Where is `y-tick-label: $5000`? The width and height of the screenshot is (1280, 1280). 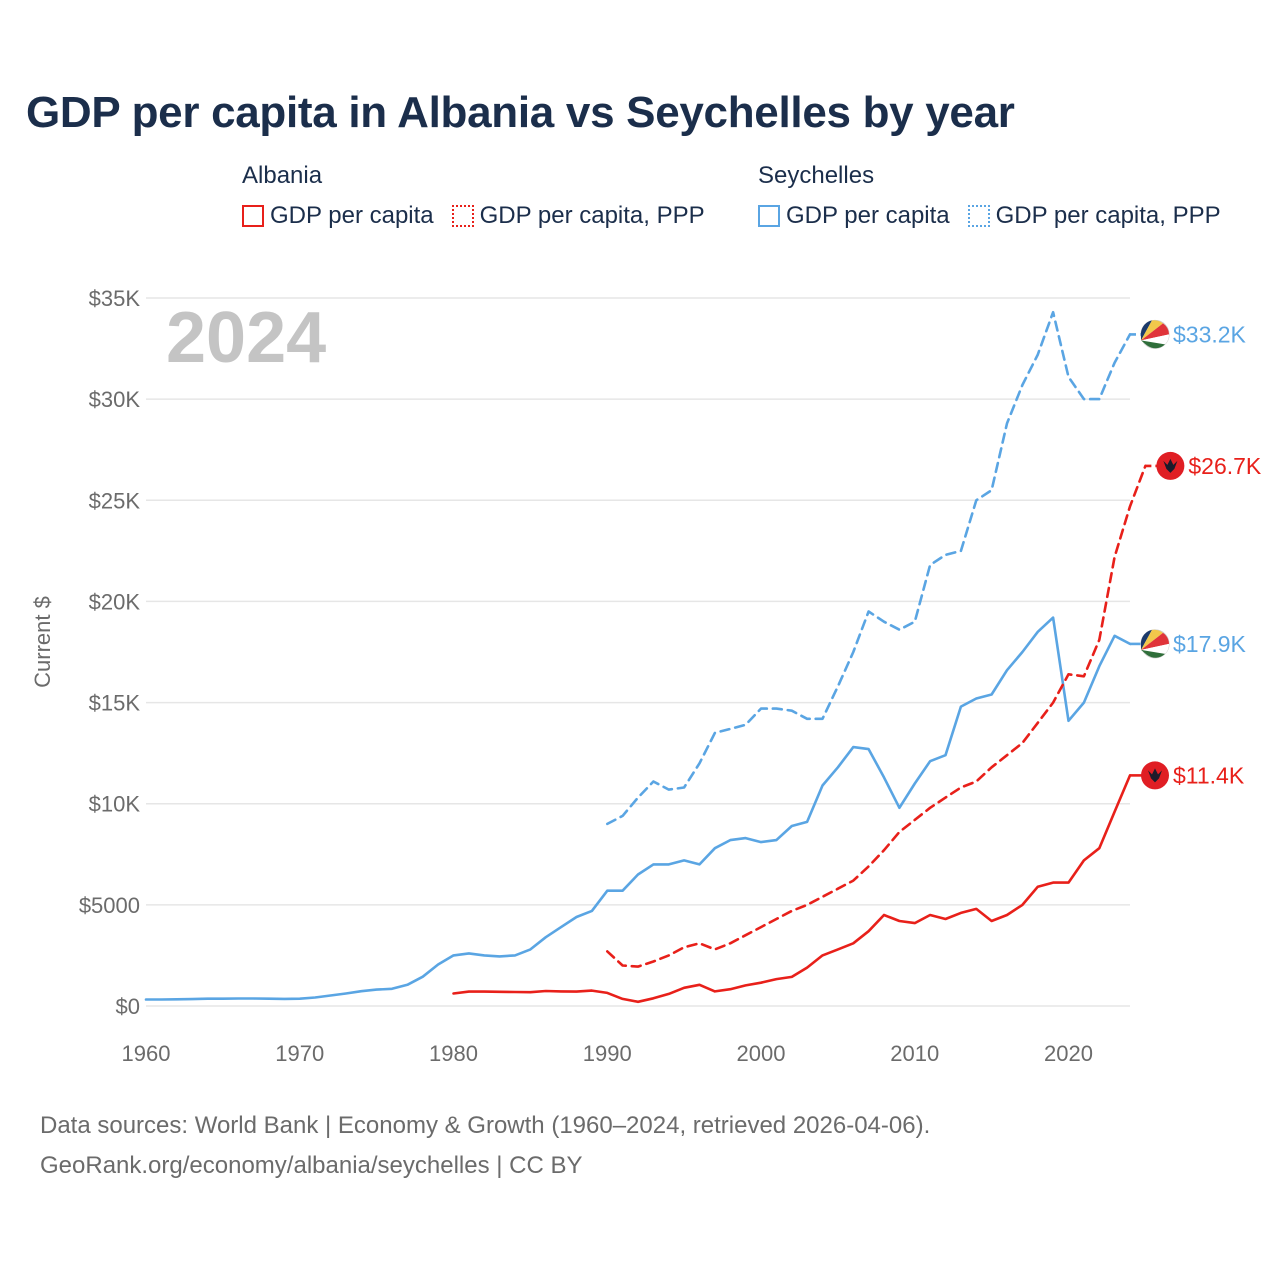
y-tick-label: $5000 is located at coordinates (109, 905).